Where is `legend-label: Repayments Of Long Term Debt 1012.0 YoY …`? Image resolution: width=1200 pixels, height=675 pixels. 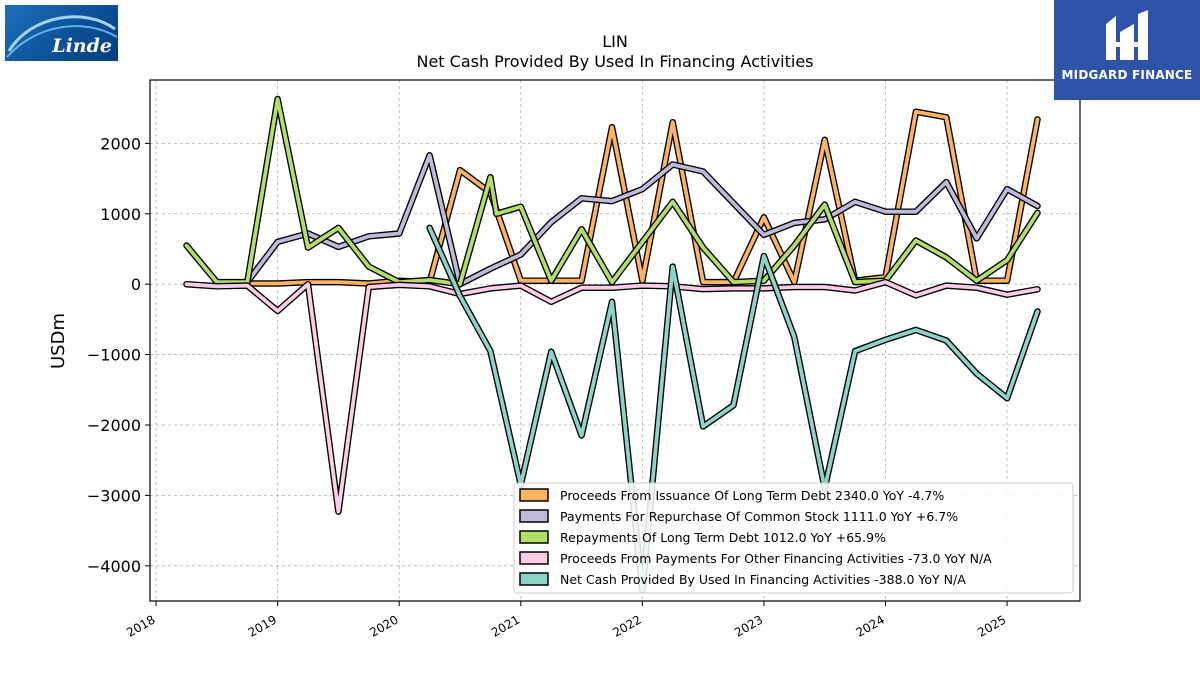 legend-label: Repayments Of Long Term Debt 1012.0 YoY … is located at coordinates (723, 537).